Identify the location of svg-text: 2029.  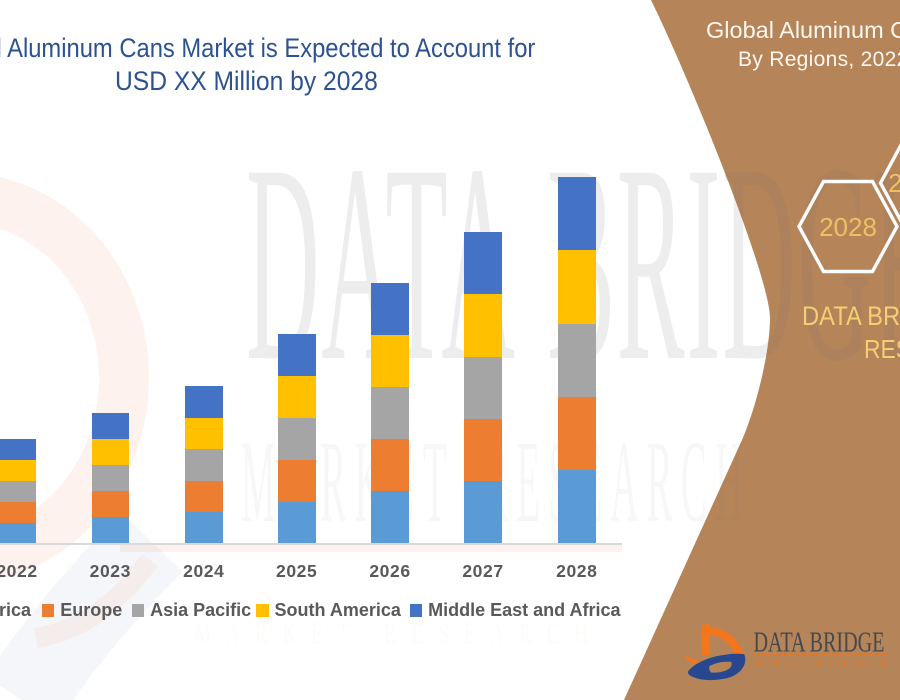
(894, 183).